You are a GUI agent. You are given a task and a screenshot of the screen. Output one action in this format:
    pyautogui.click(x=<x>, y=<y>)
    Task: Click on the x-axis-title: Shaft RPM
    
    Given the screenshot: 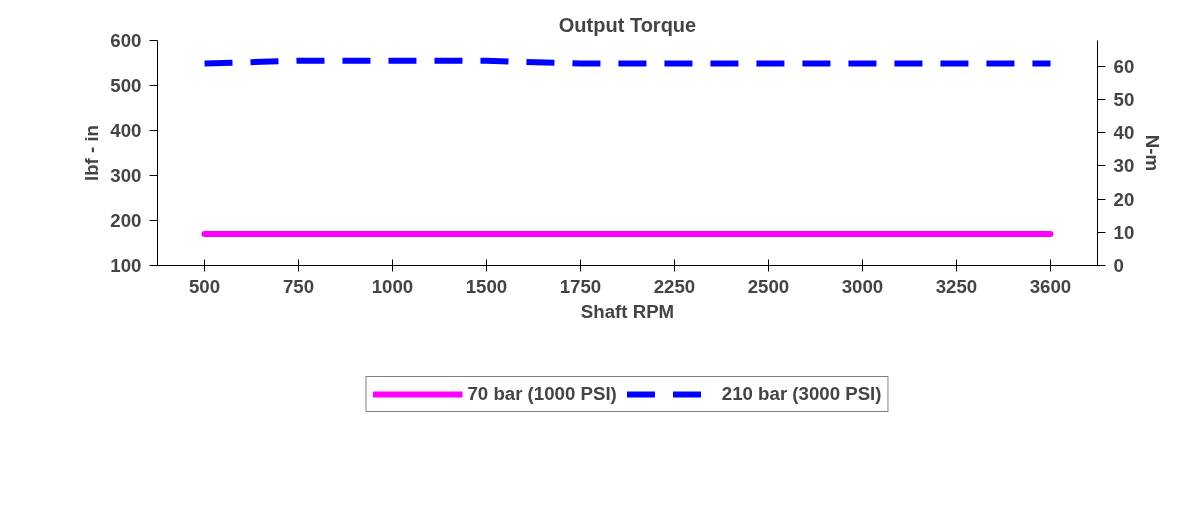 What is the action you would take?
    pyautogui.click(x=627, y=311)
    